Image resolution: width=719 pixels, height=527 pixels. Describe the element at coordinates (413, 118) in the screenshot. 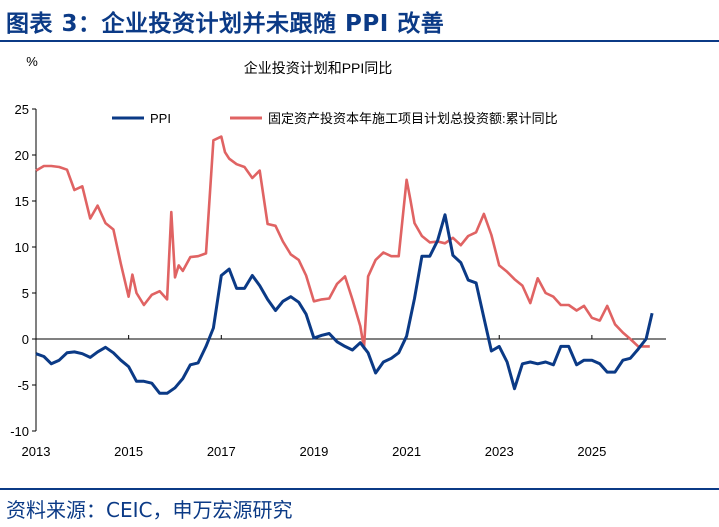

I see `legend-investment-plan-label: 固定资产投资本年施工项目计划总投资额:累计同比` at that location.